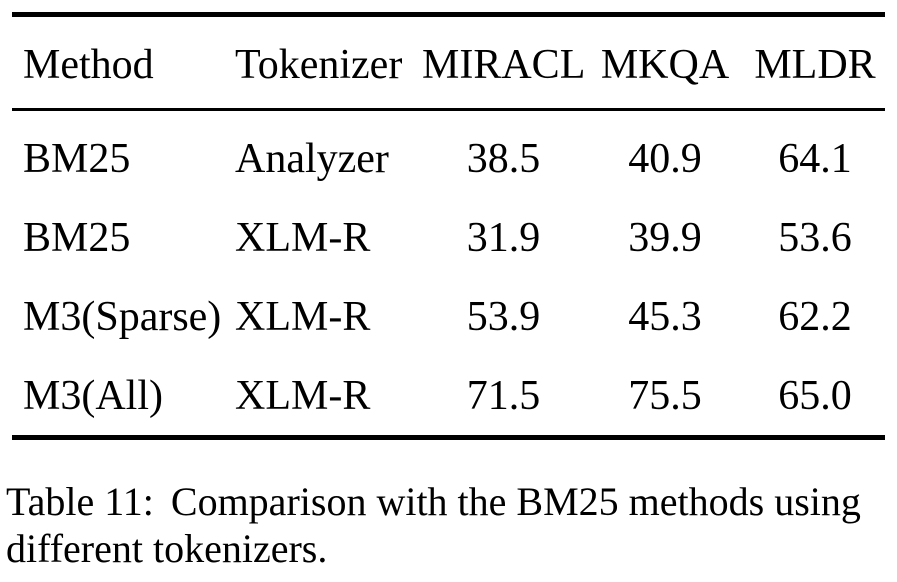 The image size is (897, 582). What do you see at coordinates (815, 316) in the screenshot?
I see `cell-mldr: 62.2` at bounding box center [815, 316].